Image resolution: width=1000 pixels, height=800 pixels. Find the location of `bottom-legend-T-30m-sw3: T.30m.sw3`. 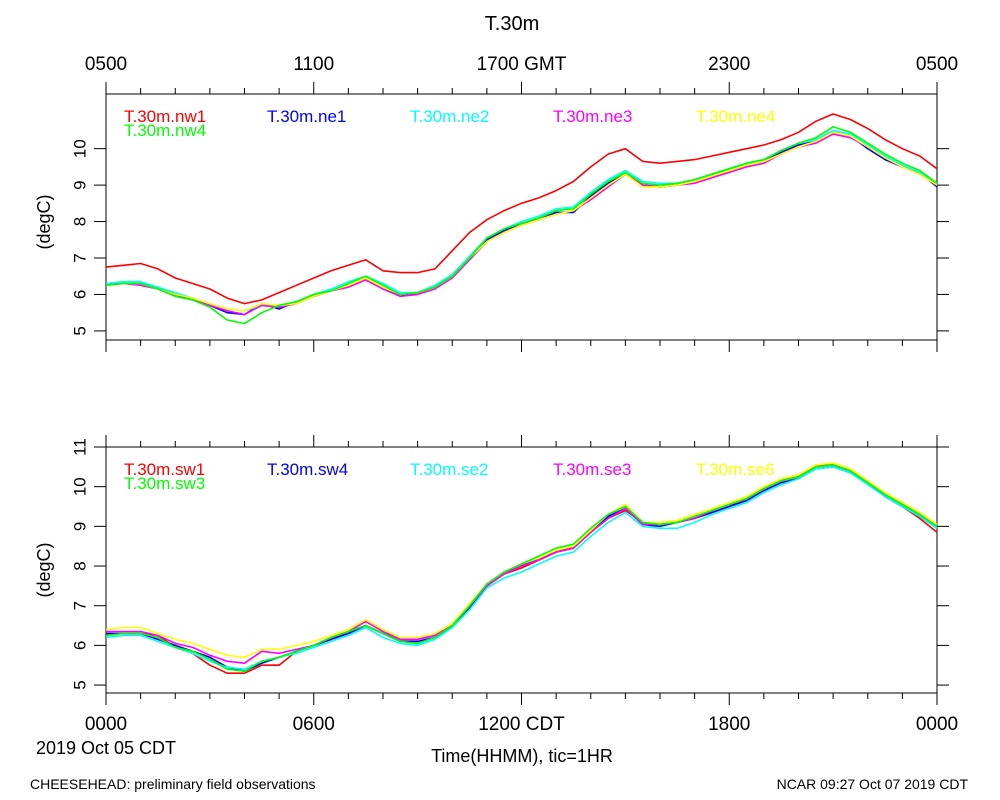

bottom-legend-T-30m-sw3: T.30m.sw3 is located at coordinates (164, 483).